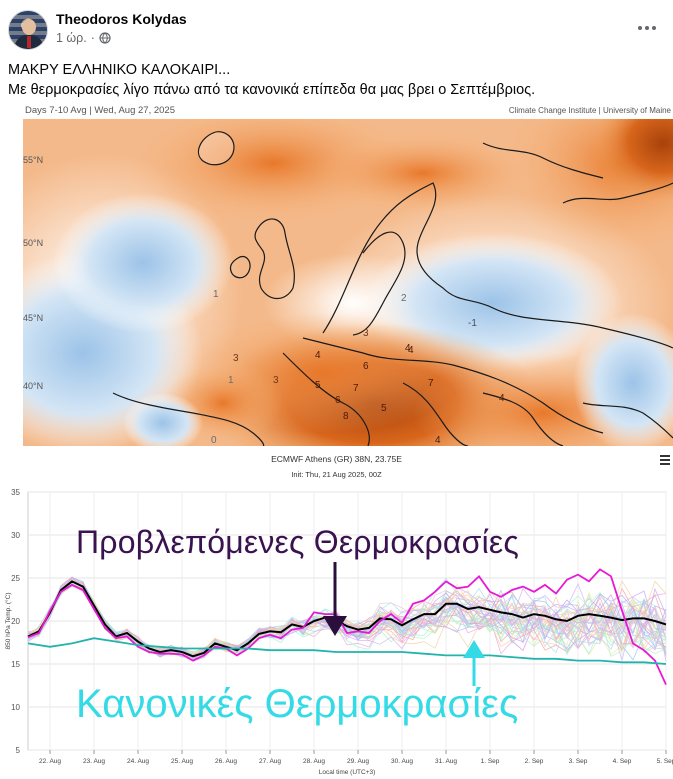 This screenshot has height=779, width=673. Describe the element at coordinates (297, 704) in the screenshot. I see `normal-overlay-text: Κανονικές Θερμοκρασίες` at that location.